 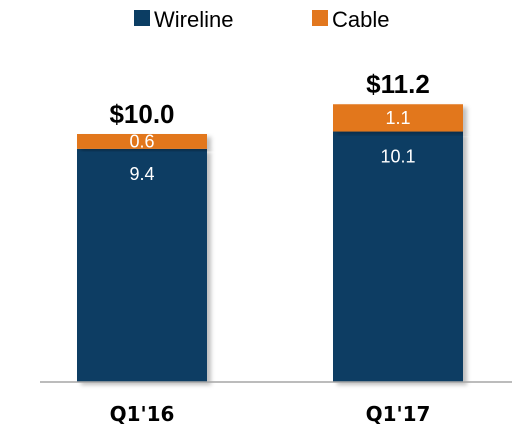 What do you see at coordinates (141, 114) in the screenshot?
I see `total-label-1: $10.0` at bounding box center [141, 114].